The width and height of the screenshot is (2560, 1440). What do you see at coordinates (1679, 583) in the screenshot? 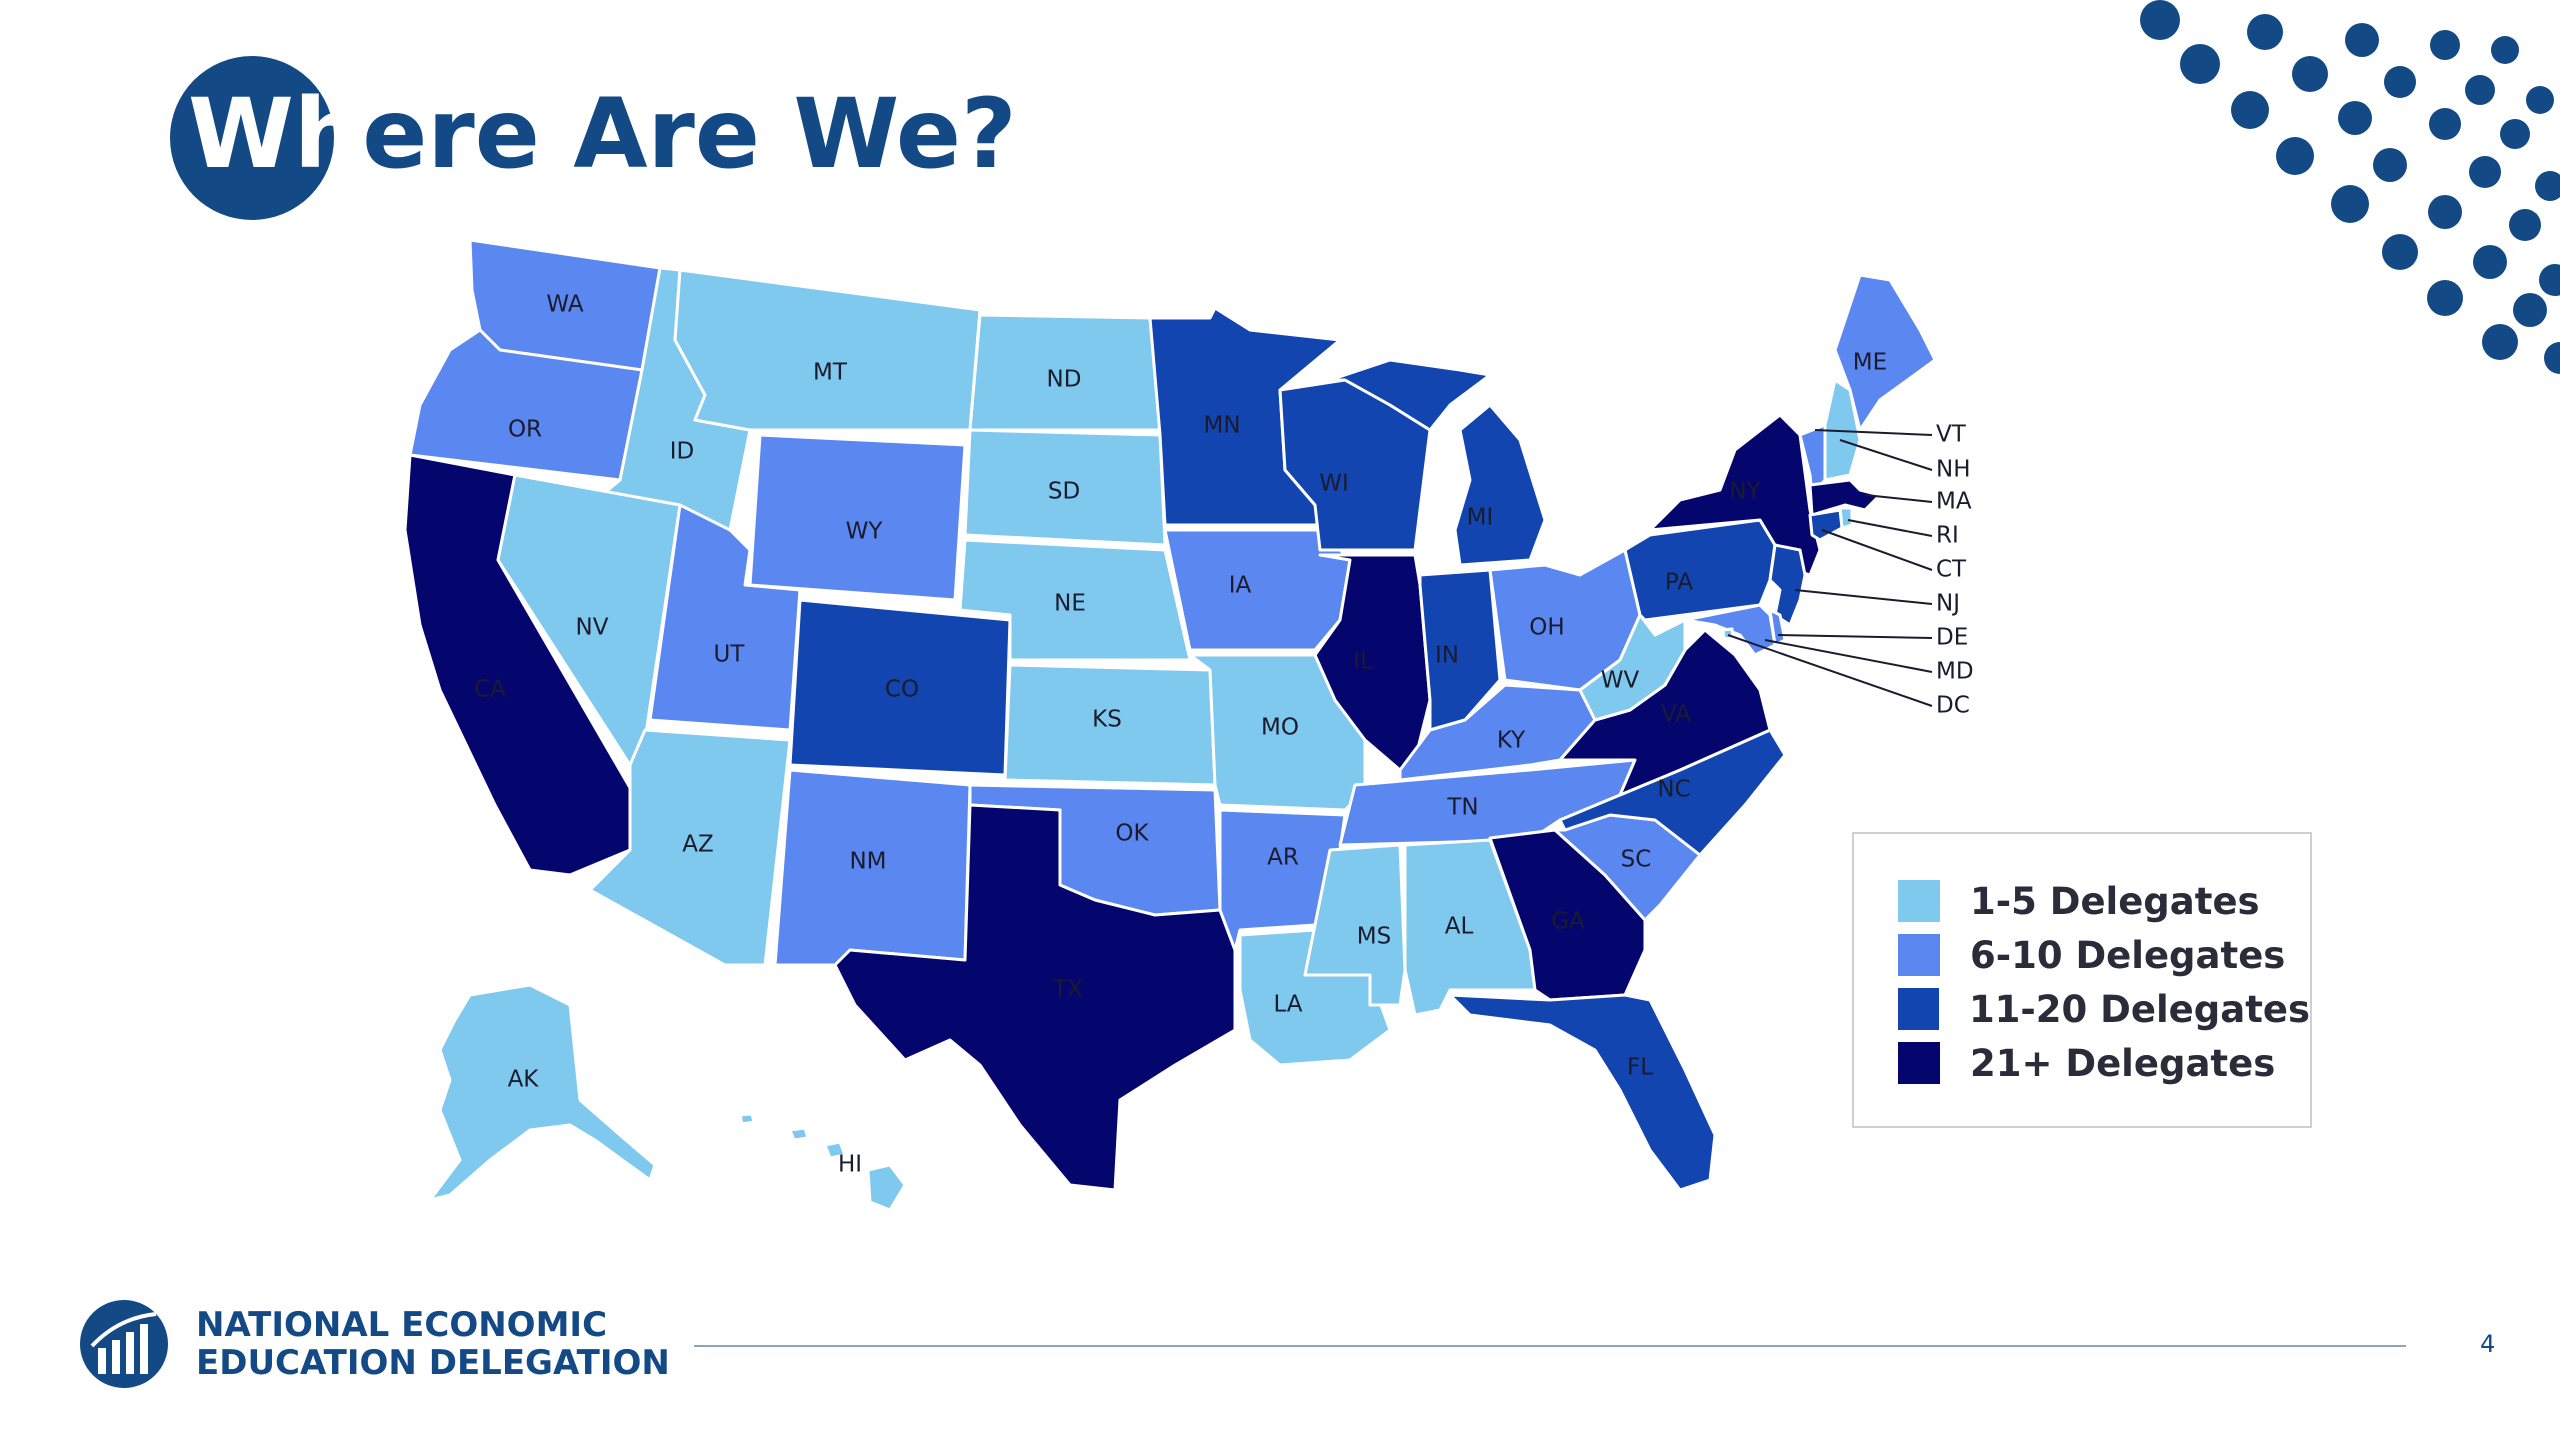
I see `state-label-pa: PA` at bounding box center [1679, 583].